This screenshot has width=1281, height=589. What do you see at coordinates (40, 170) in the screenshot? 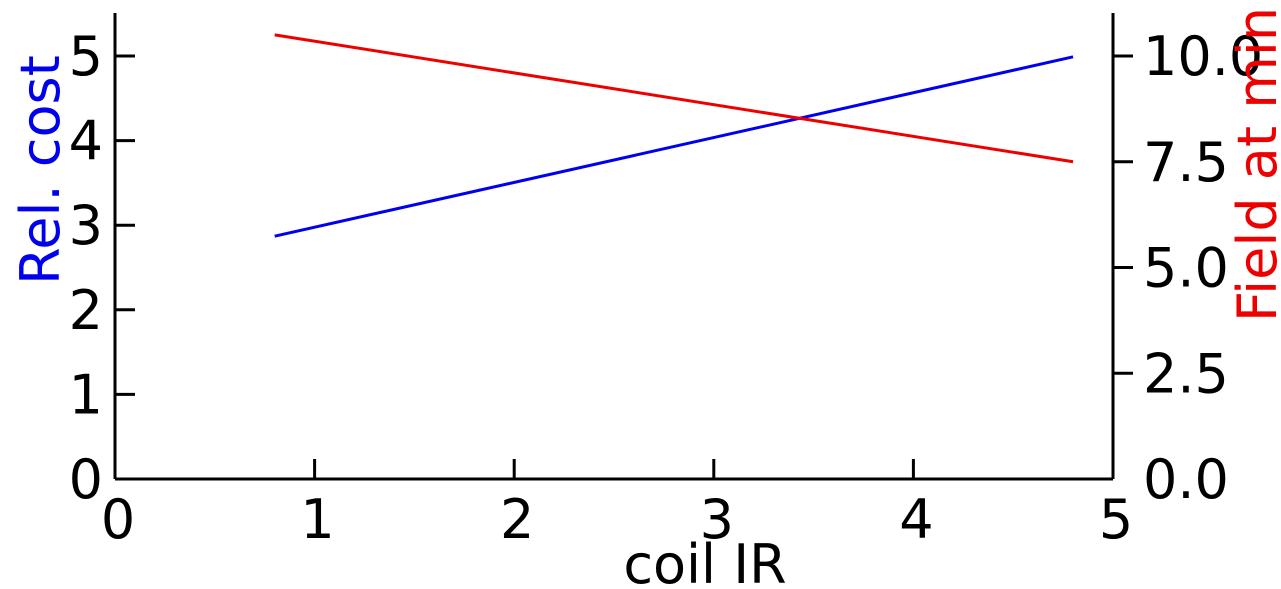
I see `left-y-axis-title: Rel. cost` at bounding box center [40, 170].